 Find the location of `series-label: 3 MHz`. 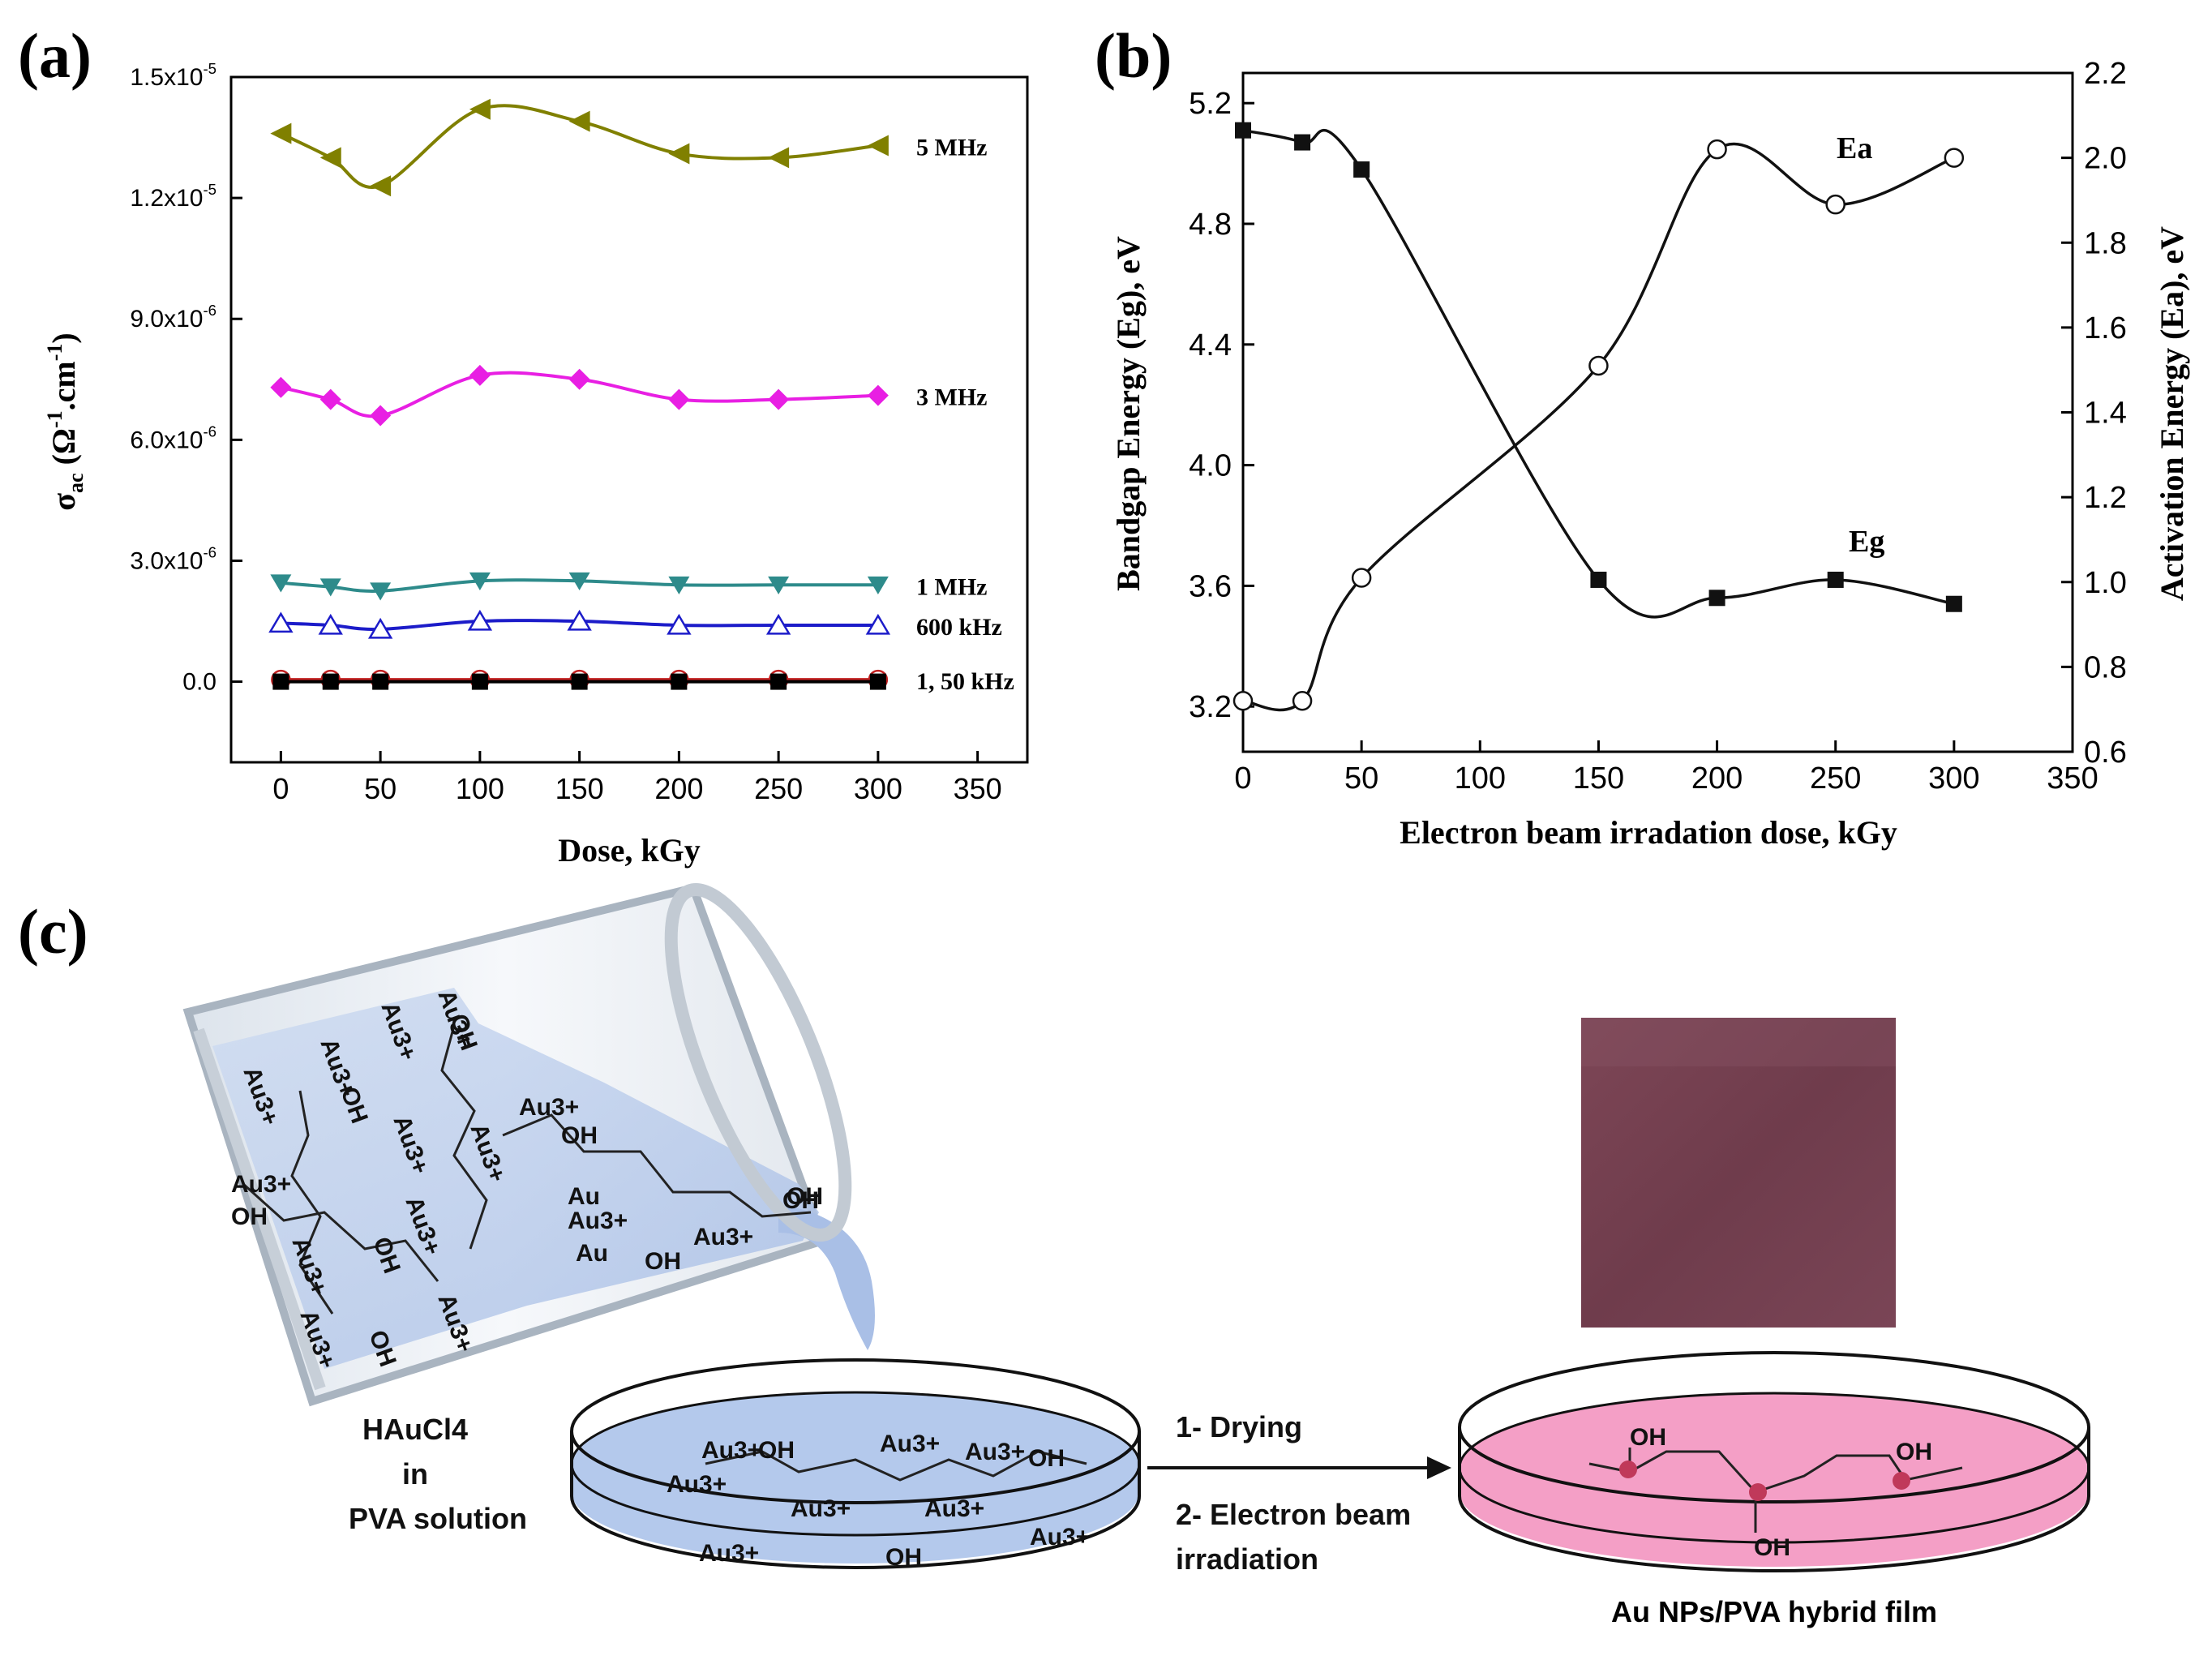

series-label: 3 MHz is located at coordinates (951, 397).